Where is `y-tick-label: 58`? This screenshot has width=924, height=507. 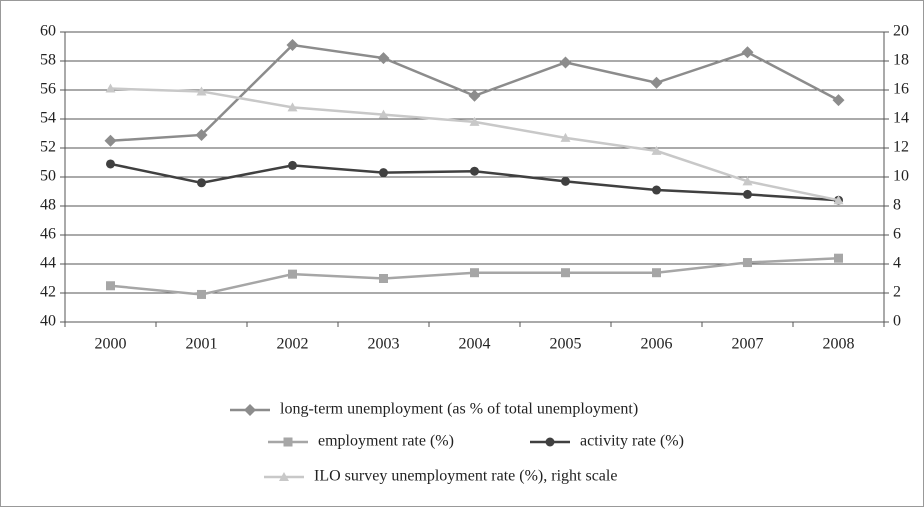 y-tick-label: 58 is located at coordinates (48, 60).